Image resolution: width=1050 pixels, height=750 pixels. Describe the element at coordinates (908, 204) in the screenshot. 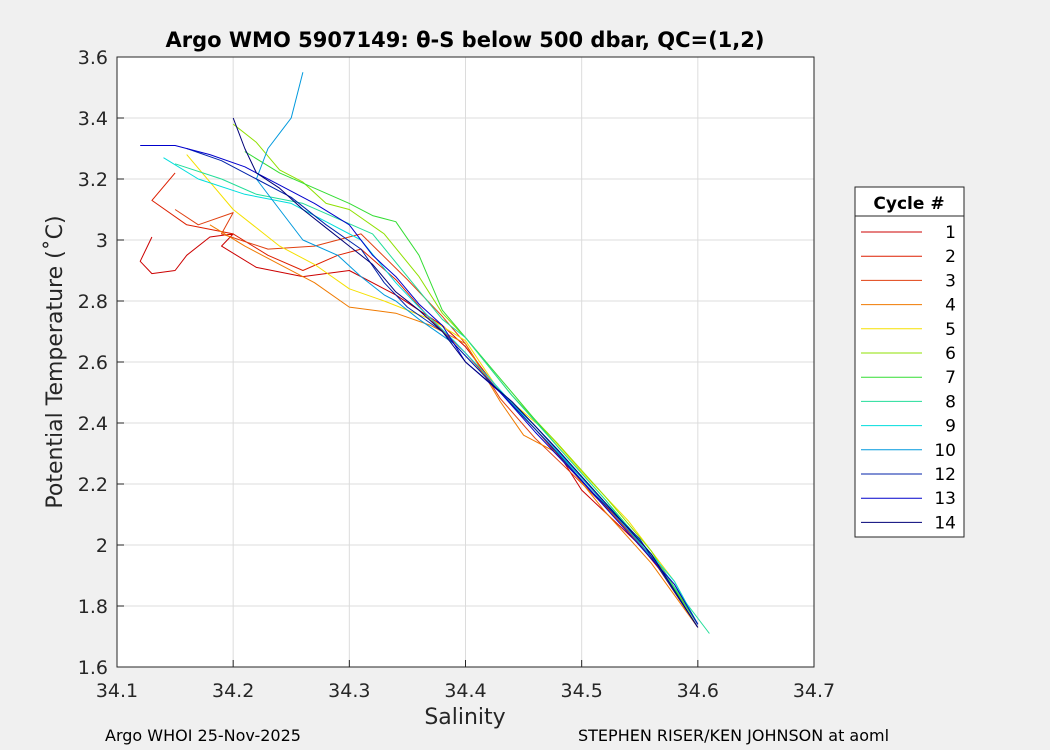

I see `legend-title: Cycle #` at that location.